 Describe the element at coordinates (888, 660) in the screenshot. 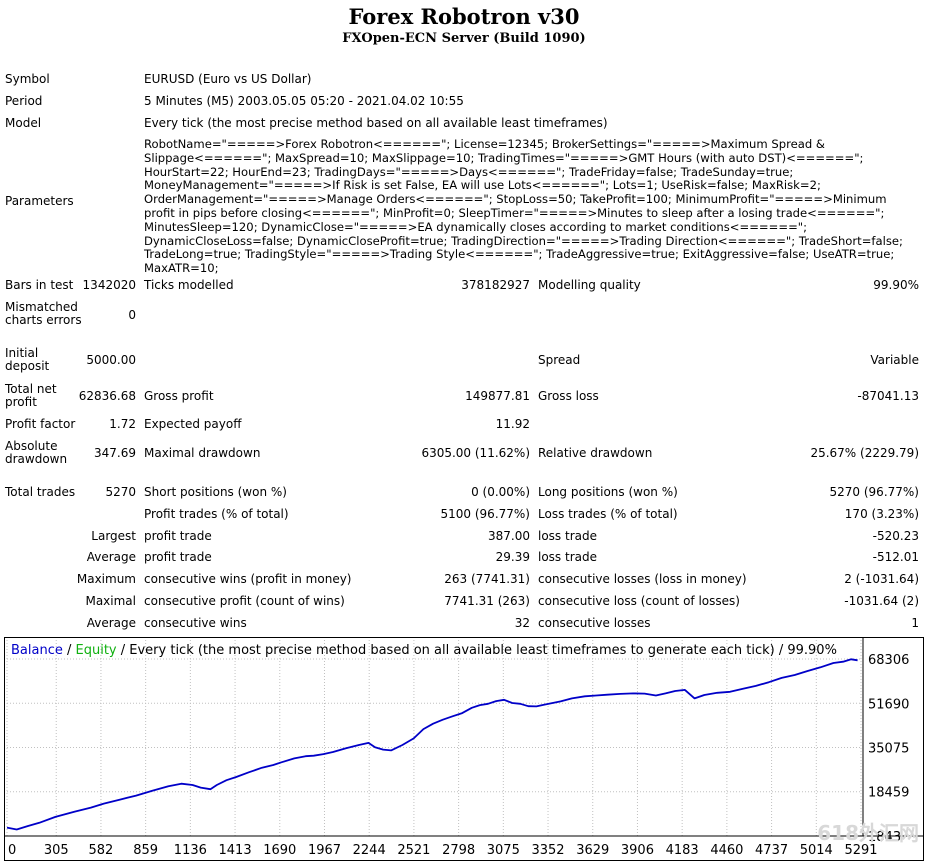

I see `y-tick-label: 68306` at that location.